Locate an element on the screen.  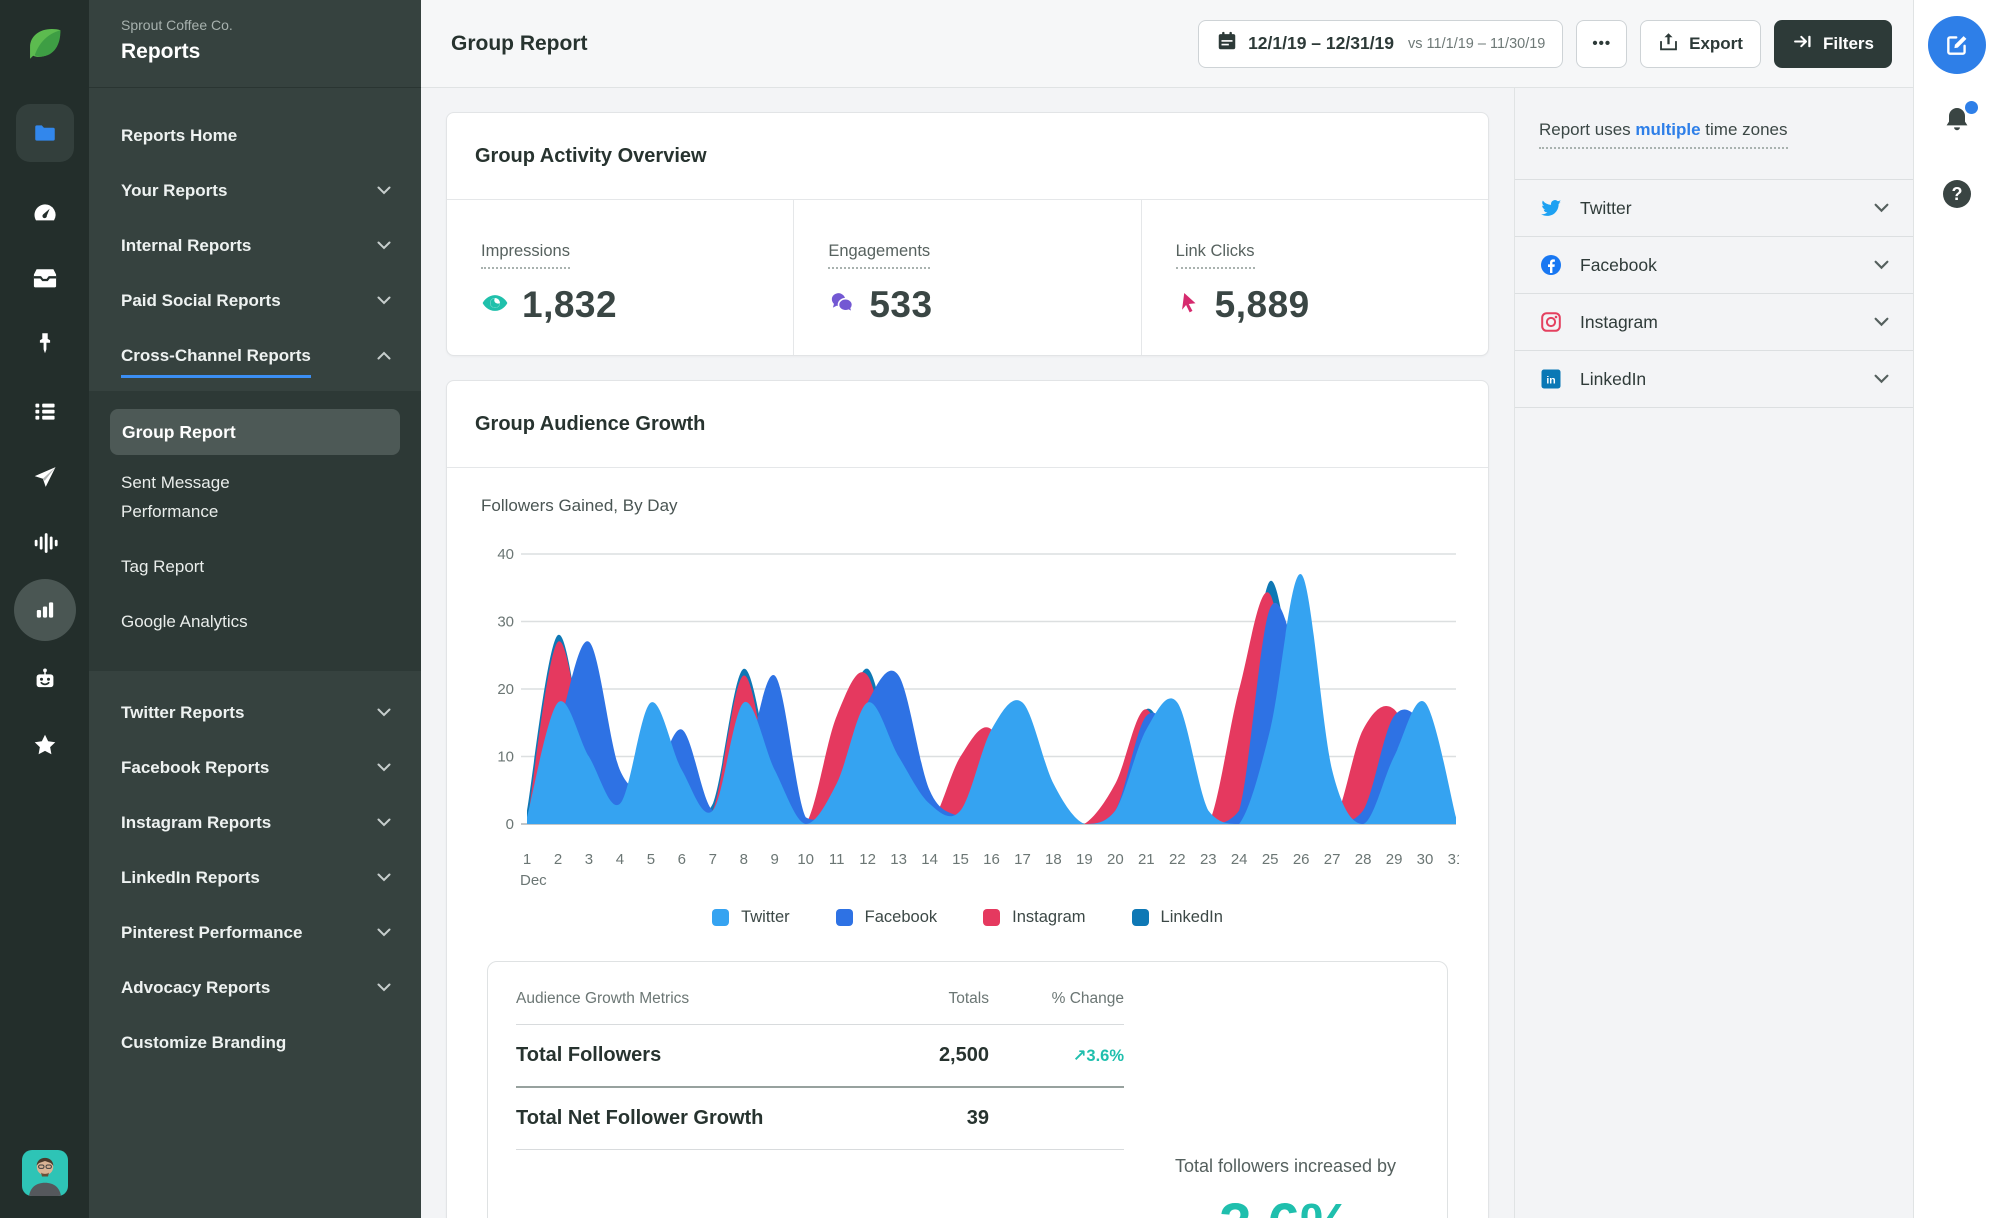
sidebar-item-publishing is located at coordinates (45, 477).